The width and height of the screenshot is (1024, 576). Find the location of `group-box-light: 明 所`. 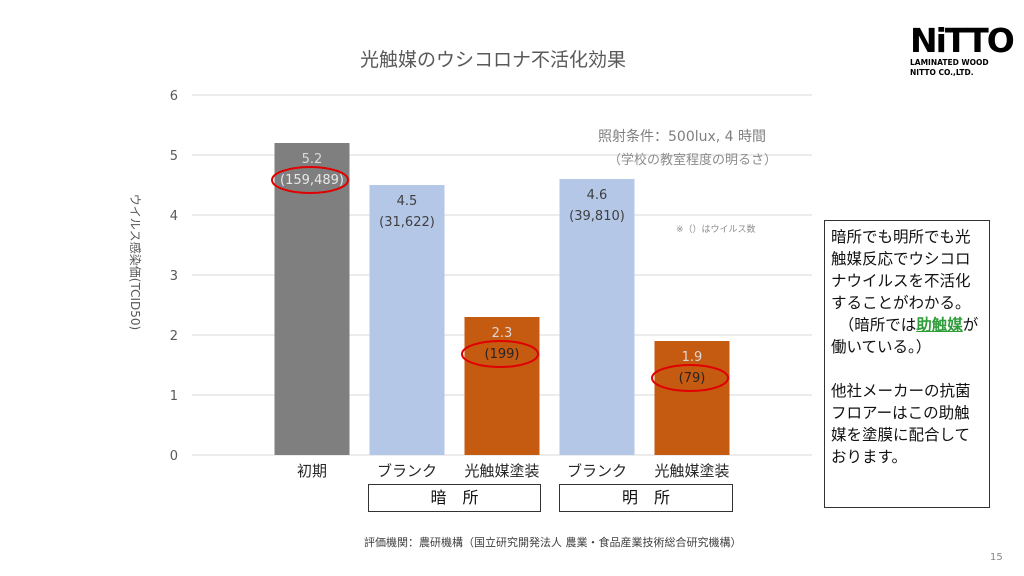

group-box-light: 明 所 is located at coordinates (646, 498).